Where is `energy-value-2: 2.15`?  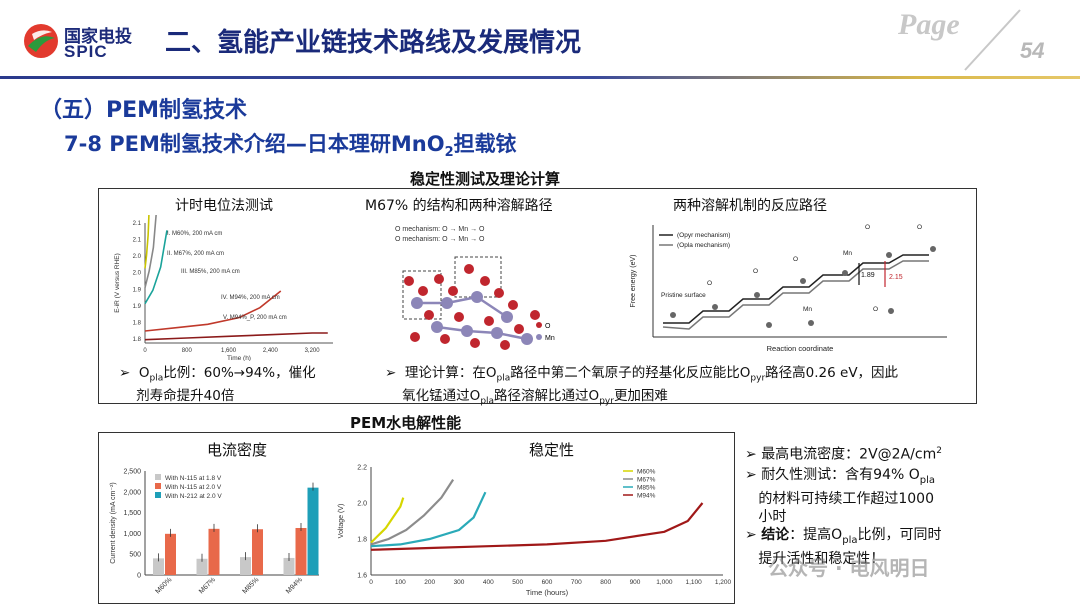 energy-value-2: 2.15 is located at coordinates (896, 277).